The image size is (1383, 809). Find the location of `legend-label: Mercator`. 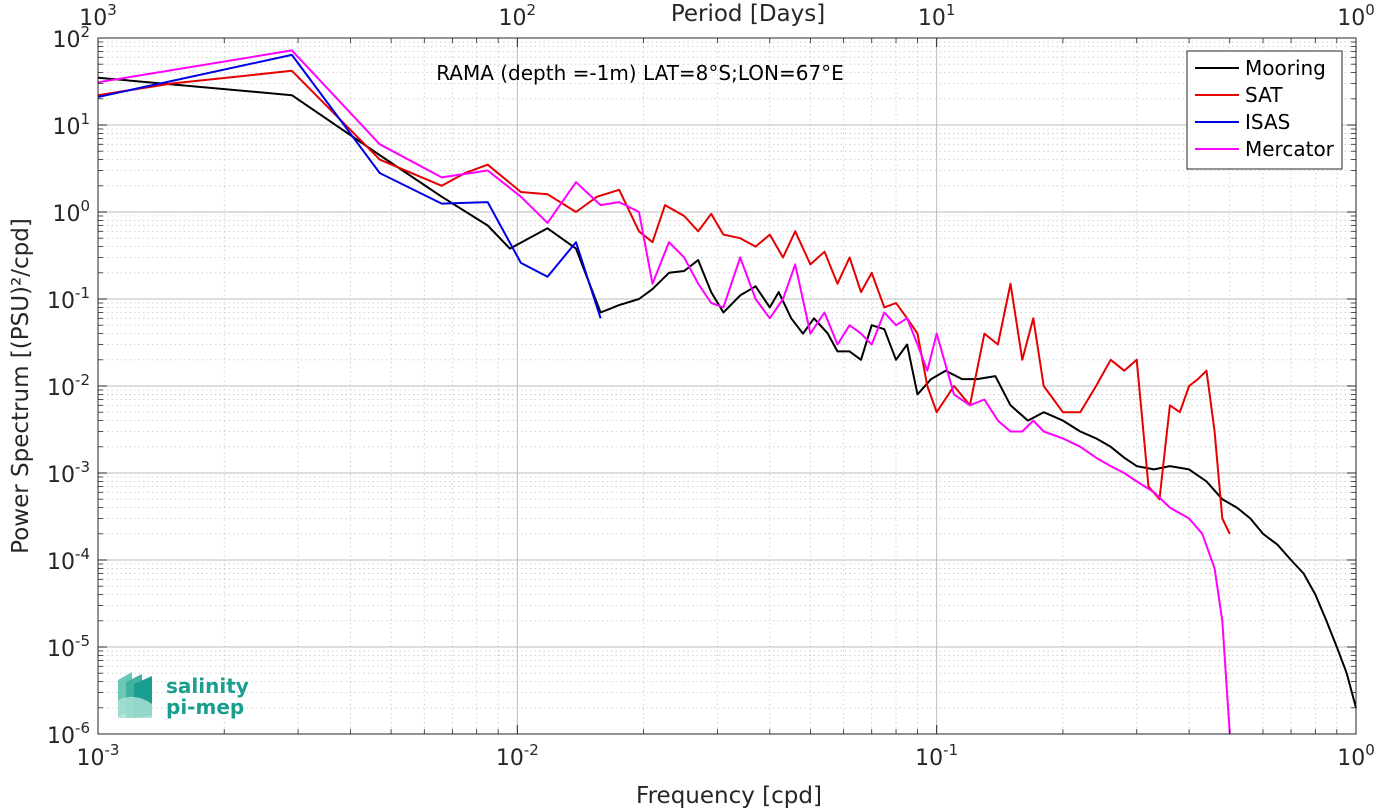

legend-label: Mercator is located at coordinates (1290, 149).